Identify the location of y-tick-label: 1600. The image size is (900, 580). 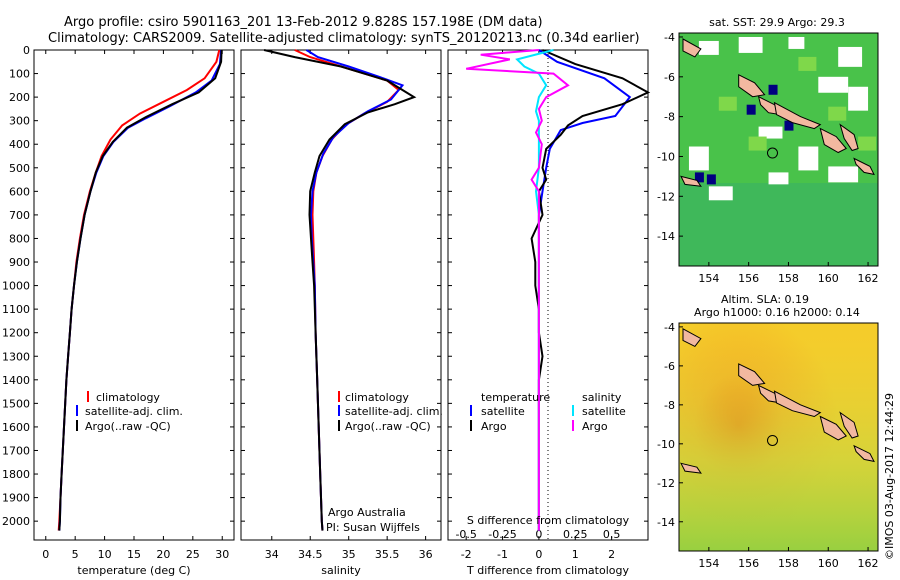
(16, 427).